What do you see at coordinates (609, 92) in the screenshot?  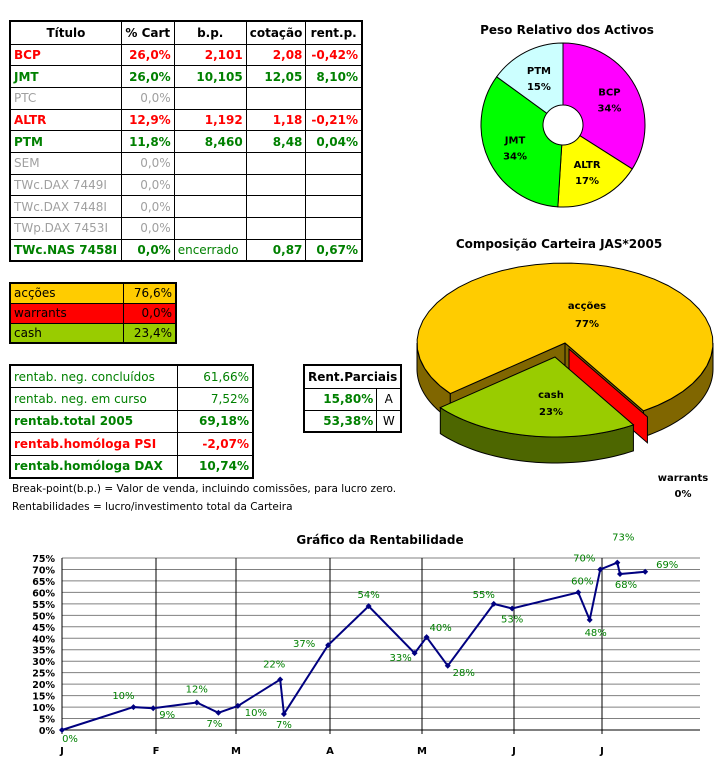 I see `pie1-slice-label: BCP` at bounding box center [609, 92].